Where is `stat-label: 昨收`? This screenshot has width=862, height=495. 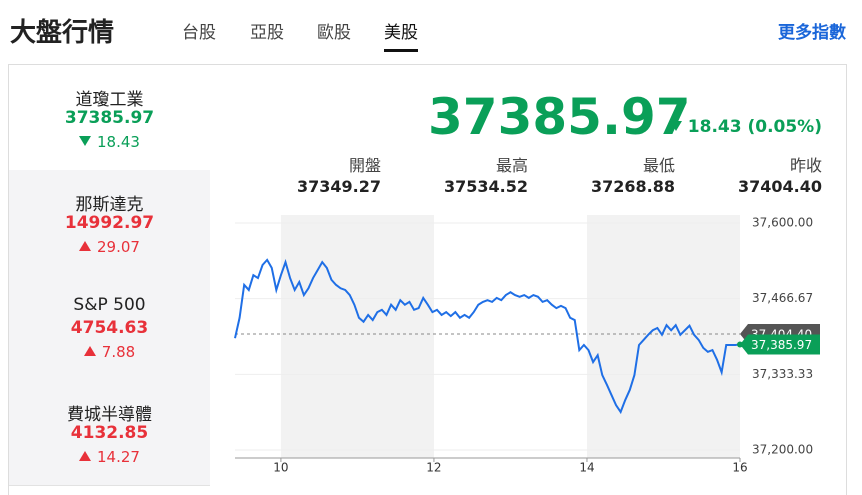
stat-label: 昨收 is located at coordinates (805, 165).